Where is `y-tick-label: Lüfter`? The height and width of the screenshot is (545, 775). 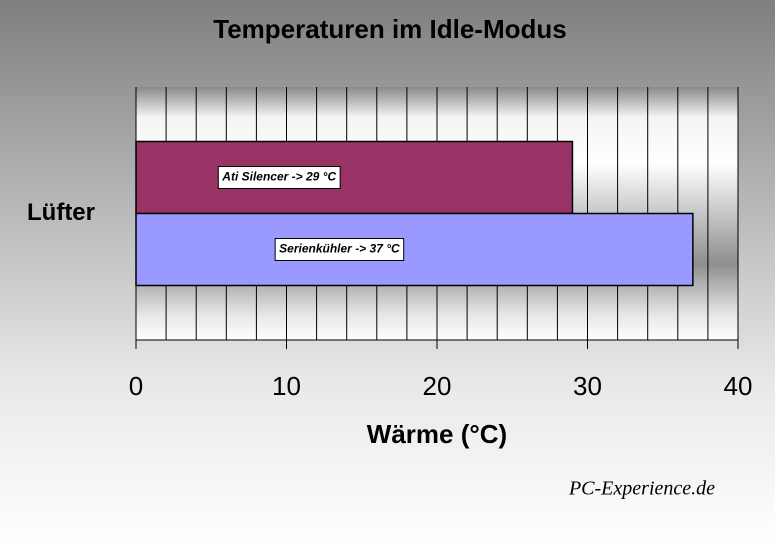 y-tick-label: Lüfter is located at coordinates (61, 212).